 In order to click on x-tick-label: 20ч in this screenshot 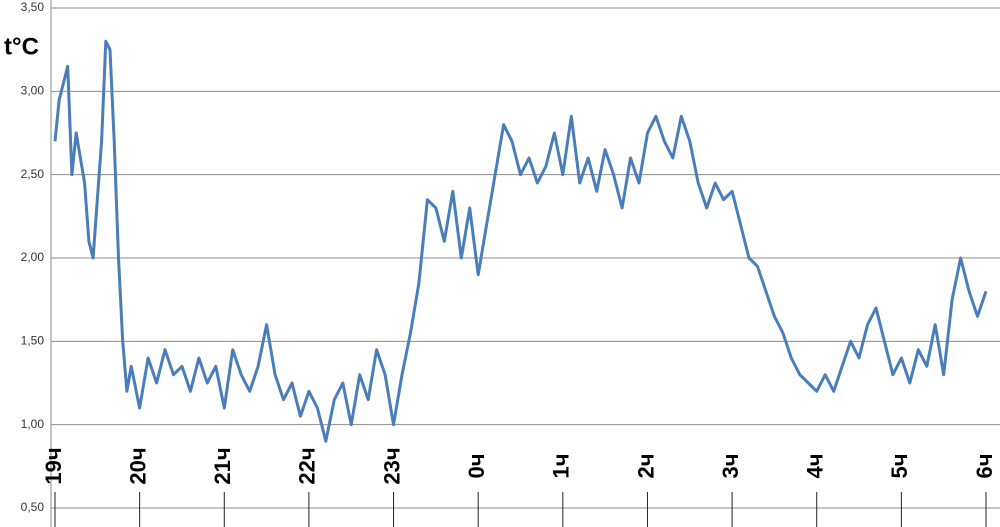, I will do `click(137, 465)`.